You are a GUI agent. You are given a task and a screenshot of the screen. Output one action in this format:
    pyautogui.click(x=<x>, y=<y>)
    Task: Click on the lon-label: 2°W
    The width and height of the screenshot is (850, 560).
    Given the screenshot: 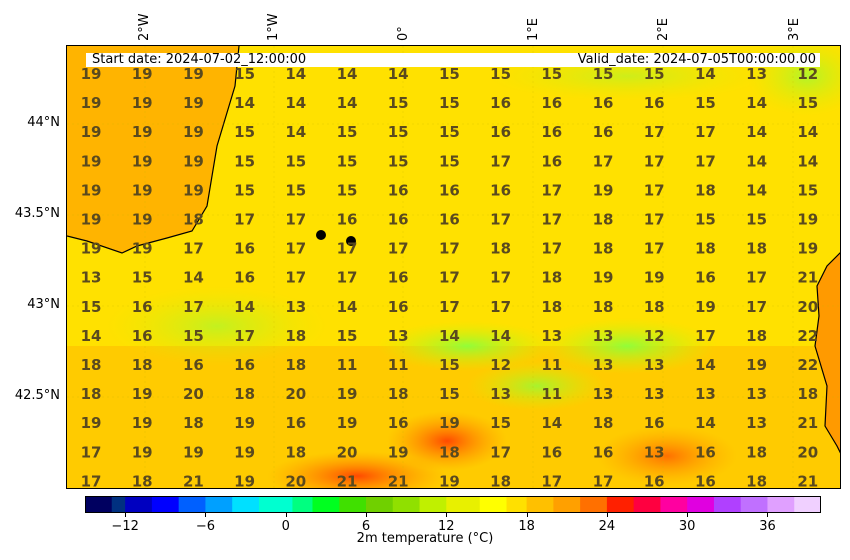 What is the action you would take?
    pyautogui.click(x=144, y=27)
    